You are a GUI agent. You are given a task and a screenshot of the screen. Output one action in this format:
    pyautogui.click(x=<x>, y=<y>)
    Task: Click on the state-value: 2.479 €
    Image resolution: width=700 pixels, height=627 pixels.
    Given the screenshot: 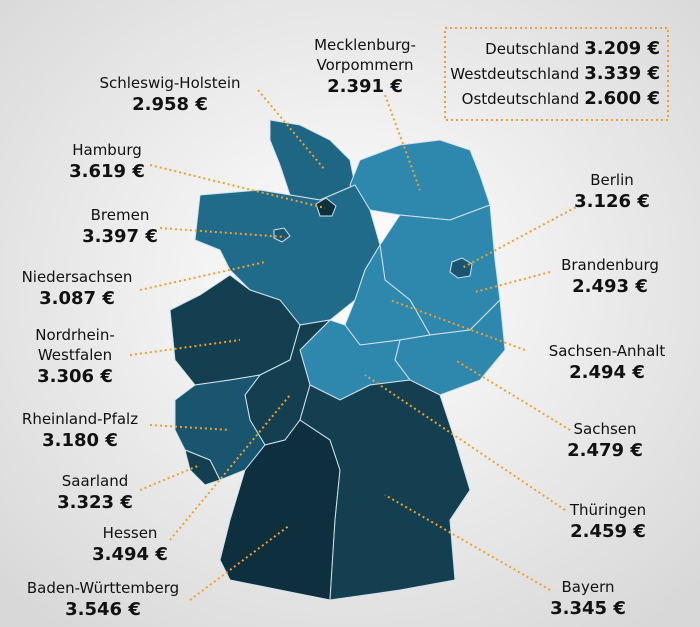 What is the action you would take?
    pyautogui.click(x=605, y=450)
    